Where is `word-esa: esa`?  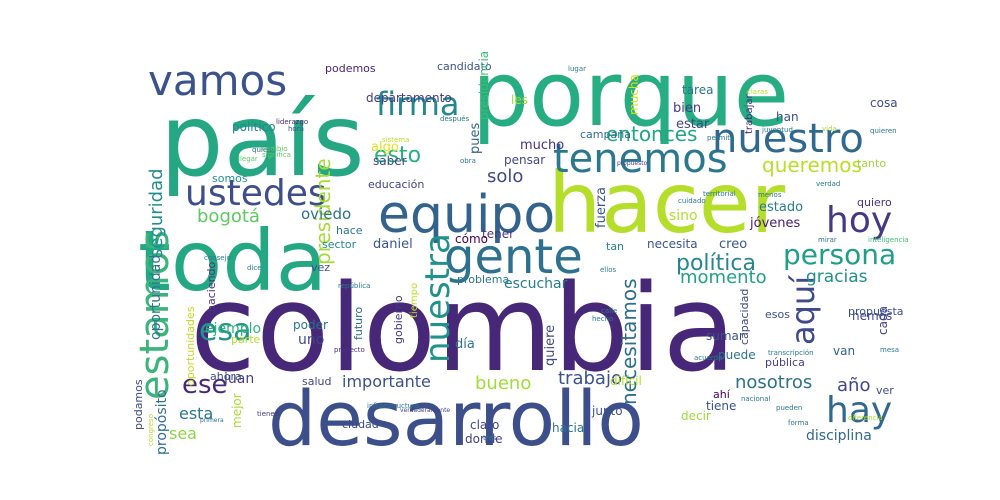
word-esa: esa is located at coordinates (225, 330).